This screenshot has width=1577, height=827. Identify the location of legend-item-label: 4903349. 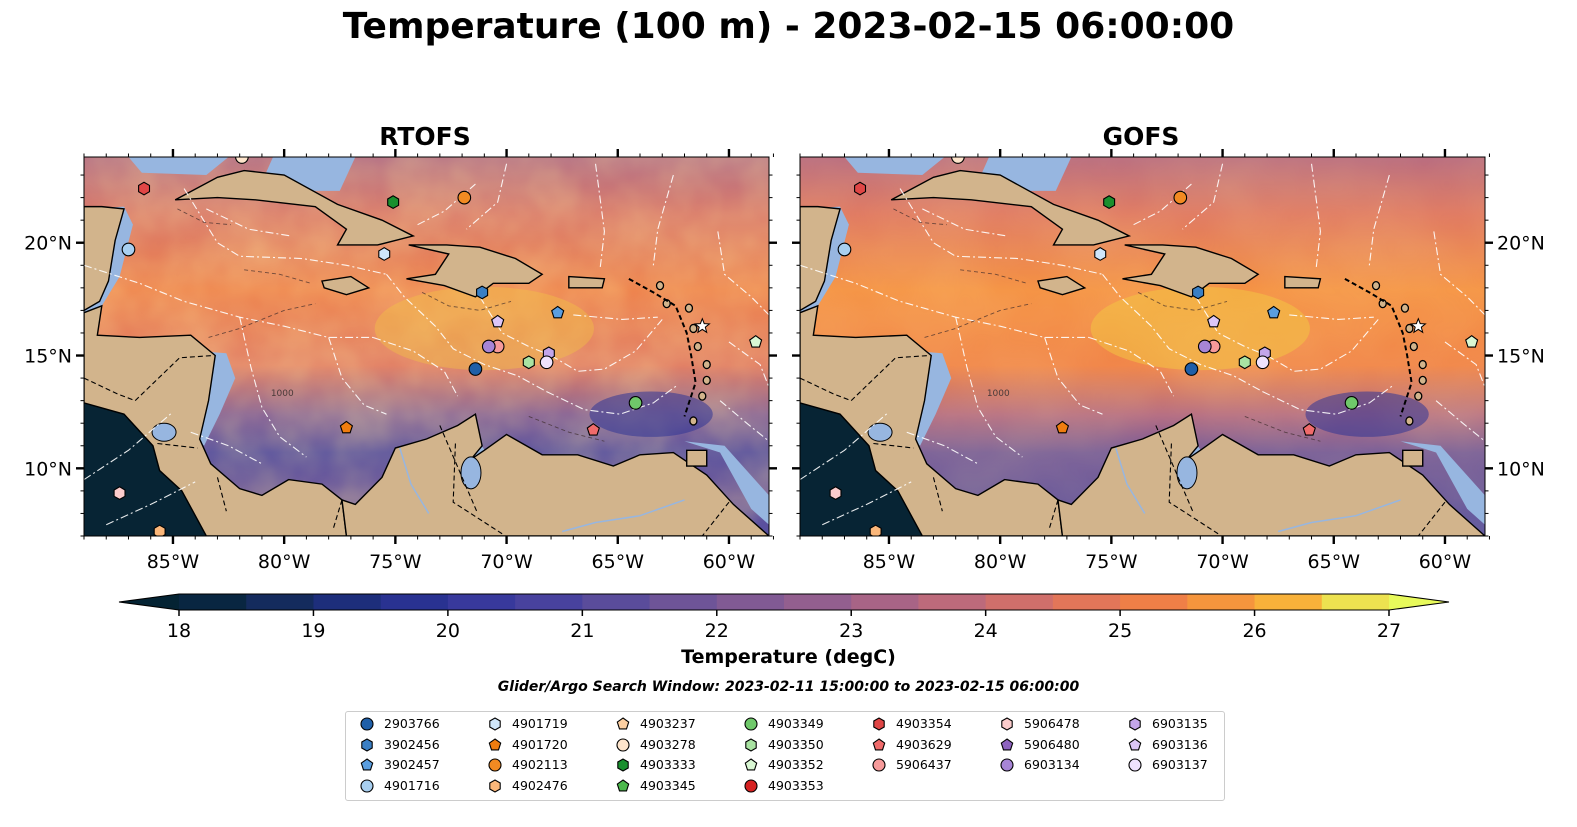
(796, 723).